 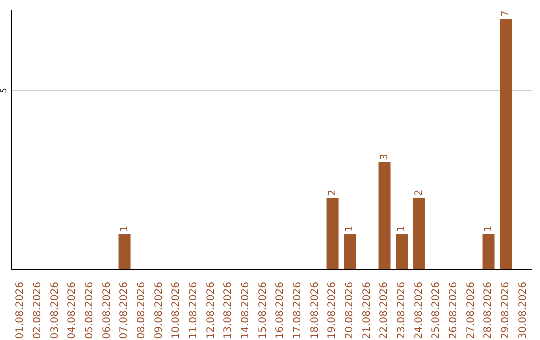 I want to click on x-tick-label: 21.08.2026, so click(x=367, y=311).